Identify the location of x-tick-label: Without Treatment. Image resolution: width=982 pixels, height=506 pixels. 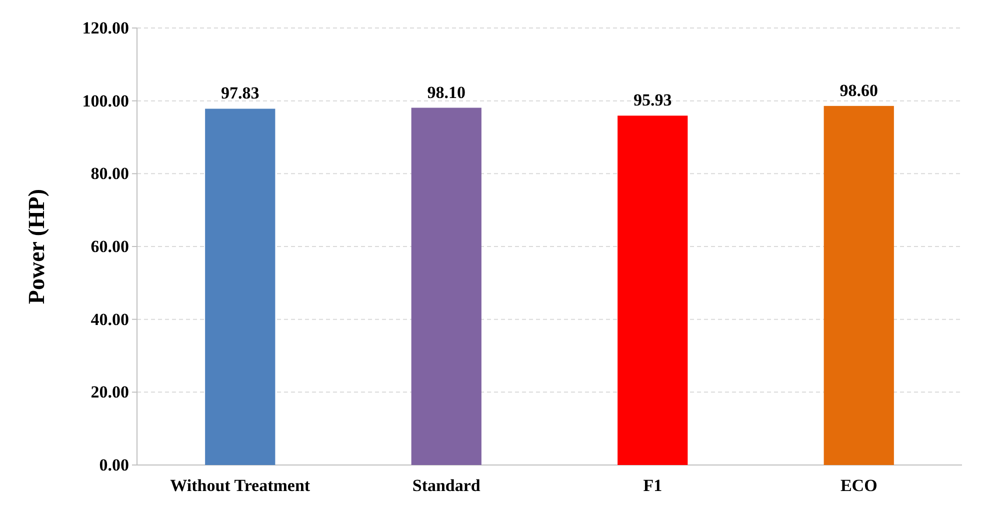
(240, 486).